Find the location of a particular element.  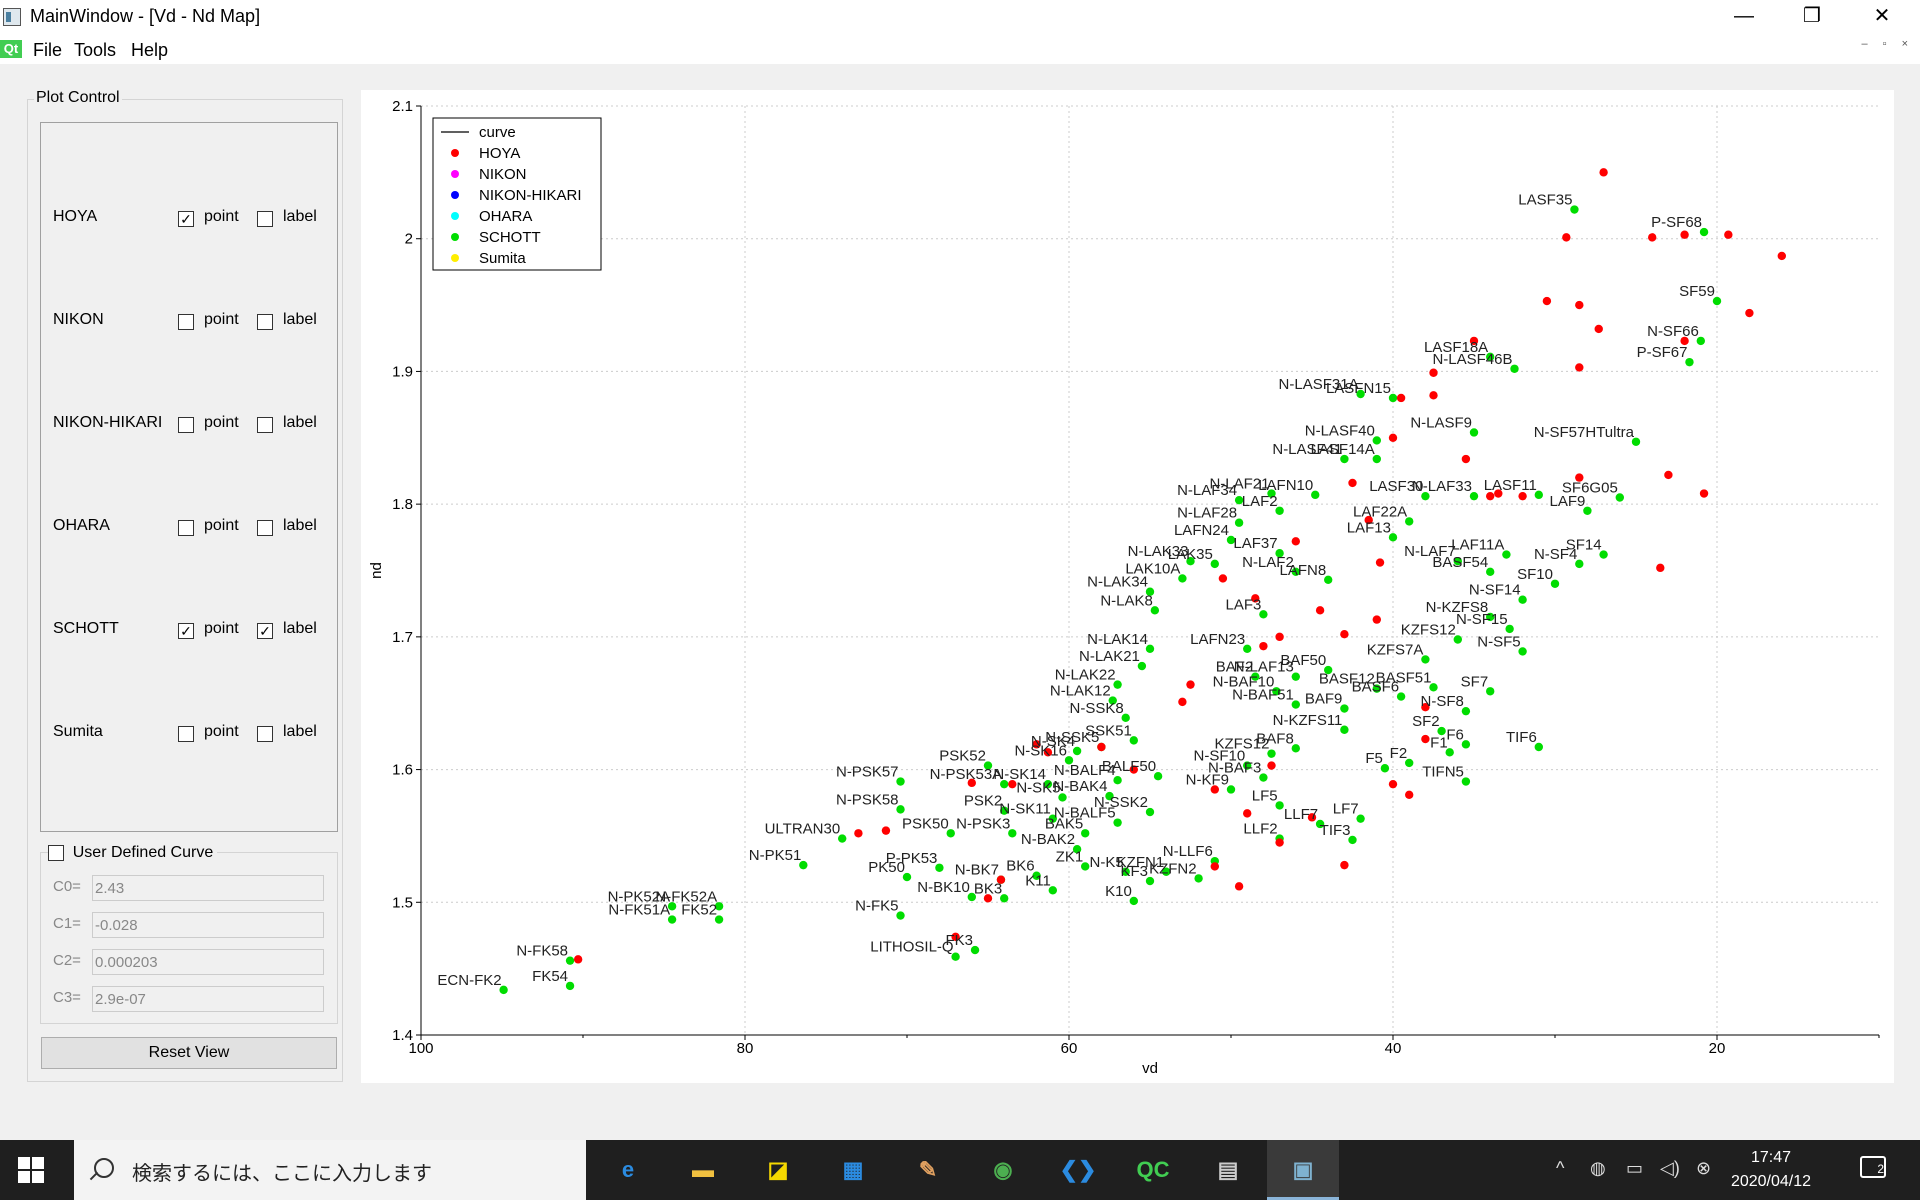

calculator-icon: ▤ is located at coordinates (1228, 1169).